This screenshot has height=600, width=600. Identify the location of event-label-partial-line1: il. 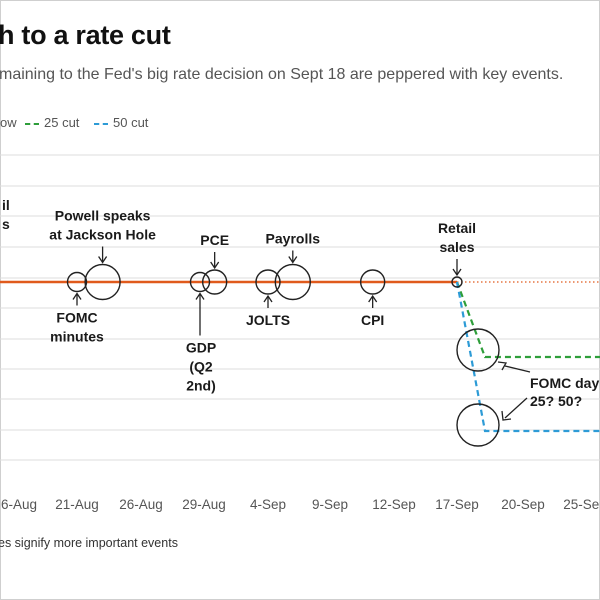
(6, 205).